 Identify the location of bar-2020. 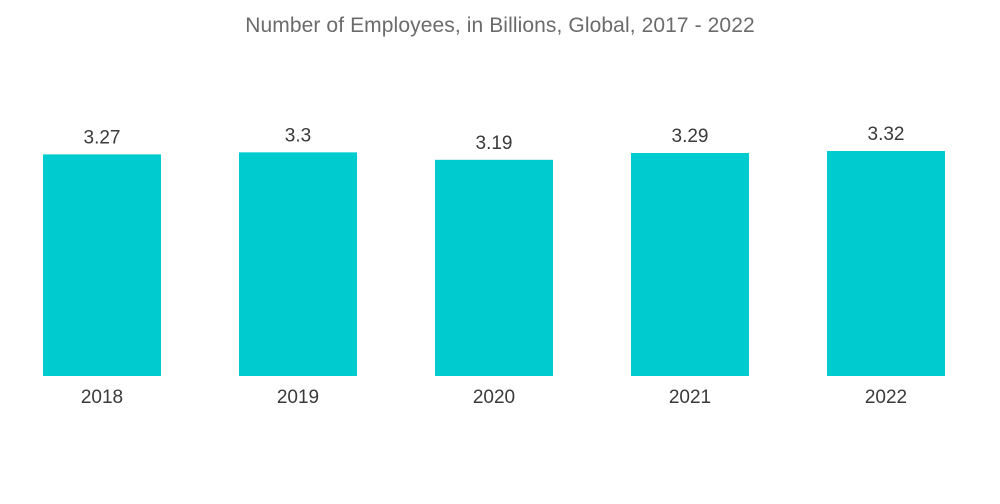
(494, 267).